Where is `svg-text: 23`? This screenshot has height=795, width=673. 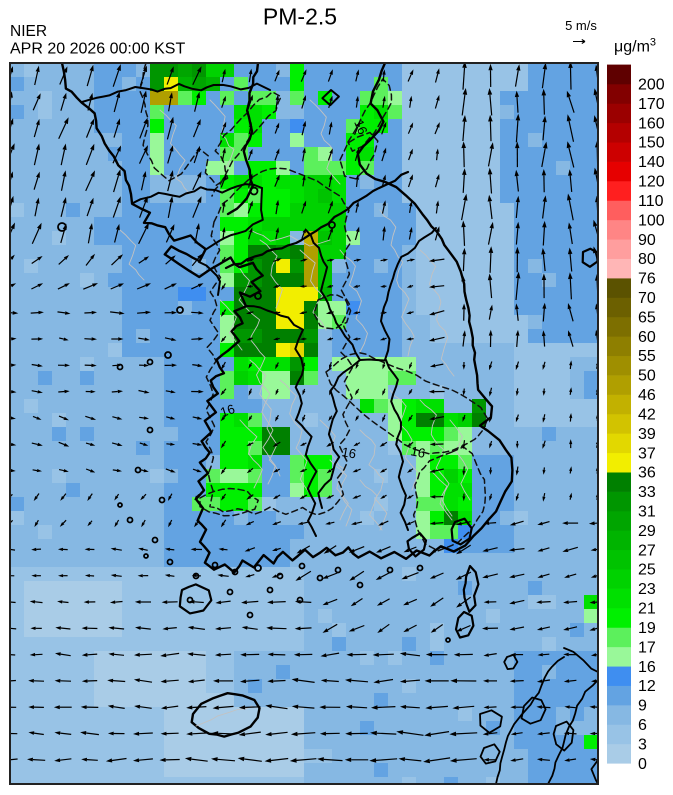
svg-text: 23 is located at coordinates (647, 589).